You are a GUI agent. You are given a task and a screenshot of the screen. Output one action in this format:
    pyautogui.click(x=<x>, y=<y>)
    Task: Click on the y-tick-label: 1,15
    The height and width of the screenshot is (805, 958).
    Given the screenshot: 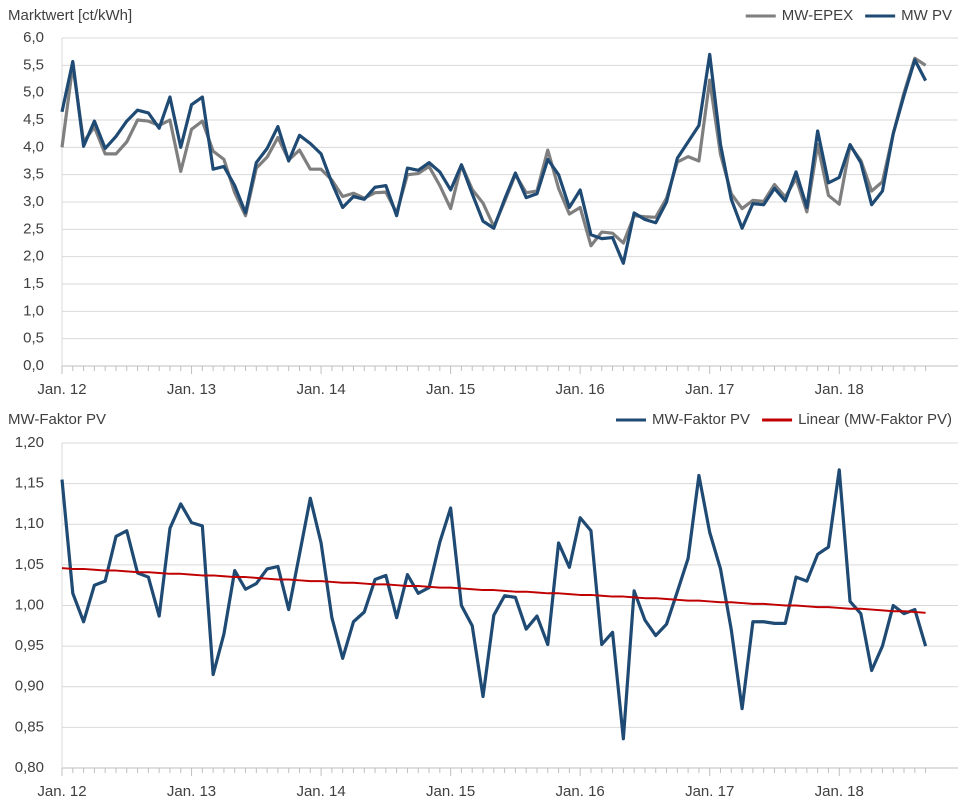 What is the action you would take?
    pyautogui.click(x=29, y=483)
    